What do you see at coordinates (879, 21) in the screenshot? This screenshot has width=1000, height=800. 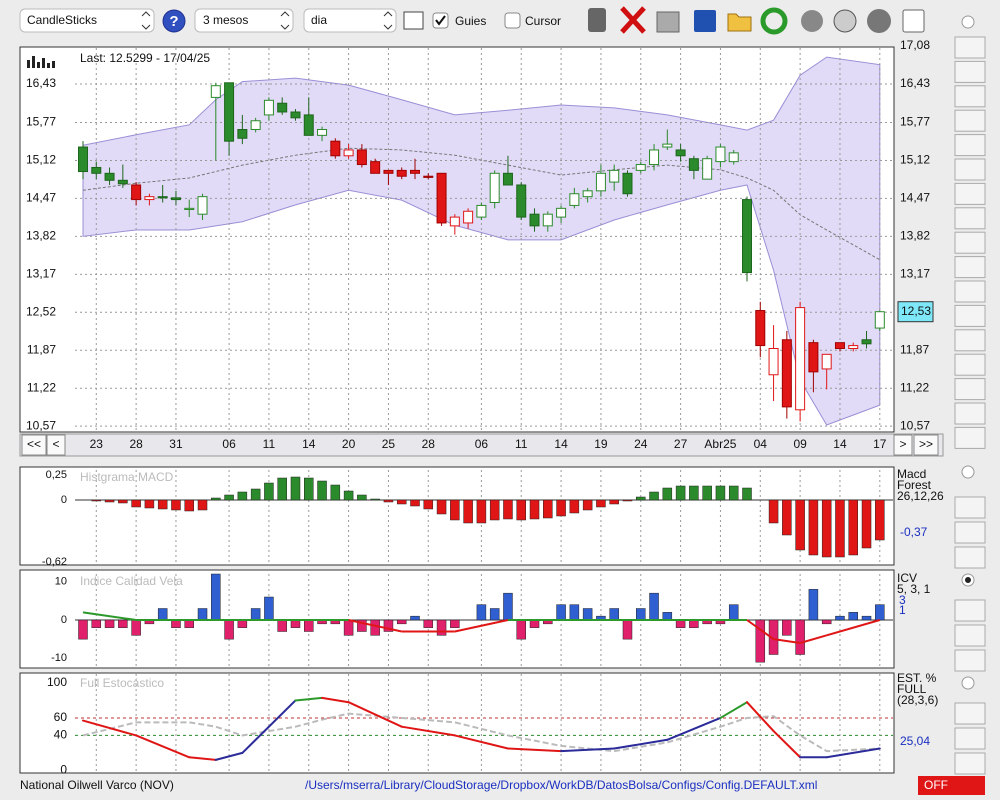 I see `settings-icon` at bounding box center [879, 21].